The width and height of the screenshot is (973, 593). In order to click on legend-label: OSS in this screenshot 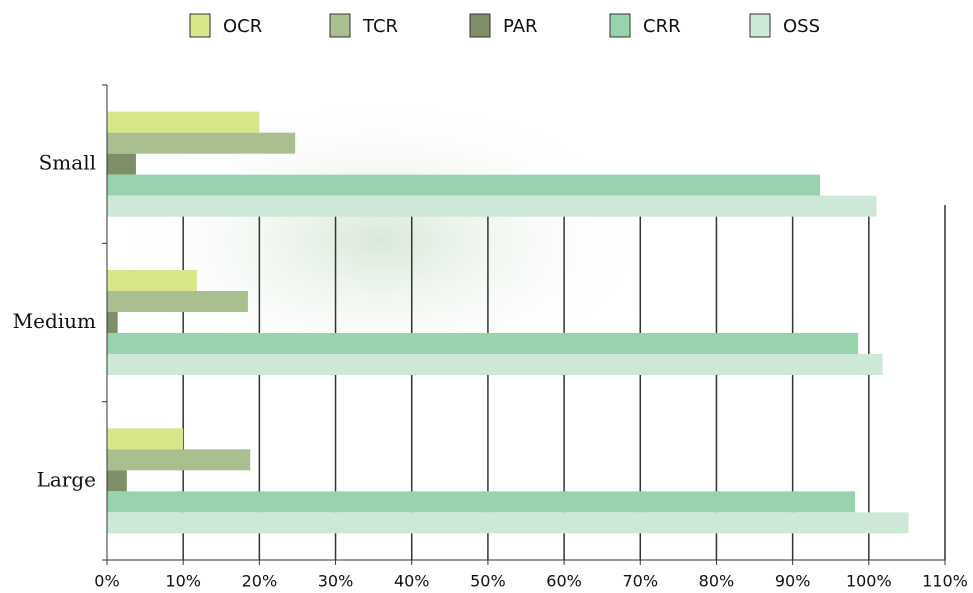, I will do `click(801, 26)`.